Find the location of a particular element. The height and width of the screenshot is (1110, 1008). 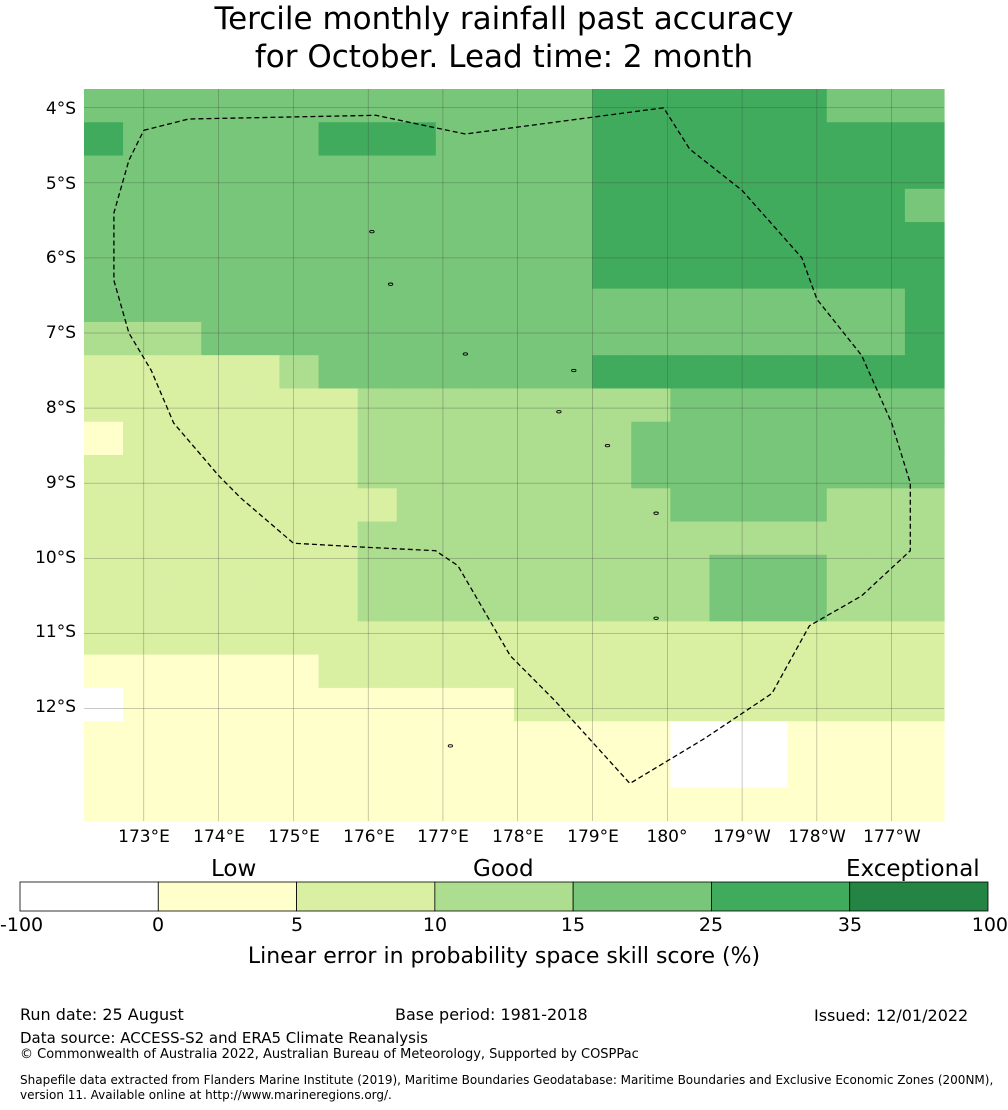

lon-tick: 175°E is located at coordinates (294, 837).